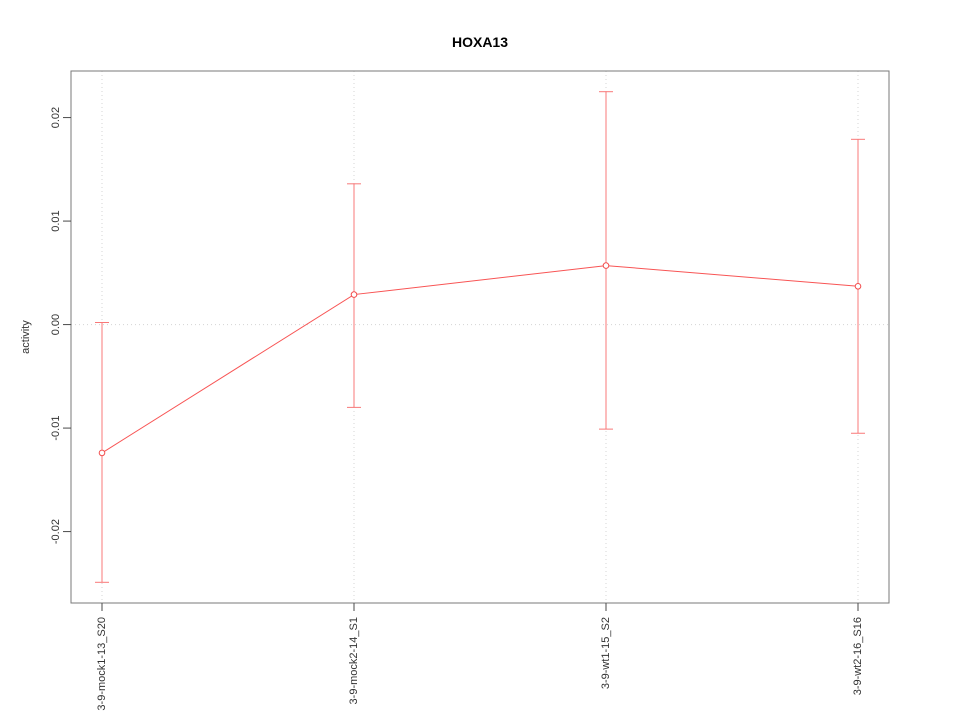  Describe the element at coordinates (56, 531) in the screenshot. I see `y-tick-label: -0.02` at that location.